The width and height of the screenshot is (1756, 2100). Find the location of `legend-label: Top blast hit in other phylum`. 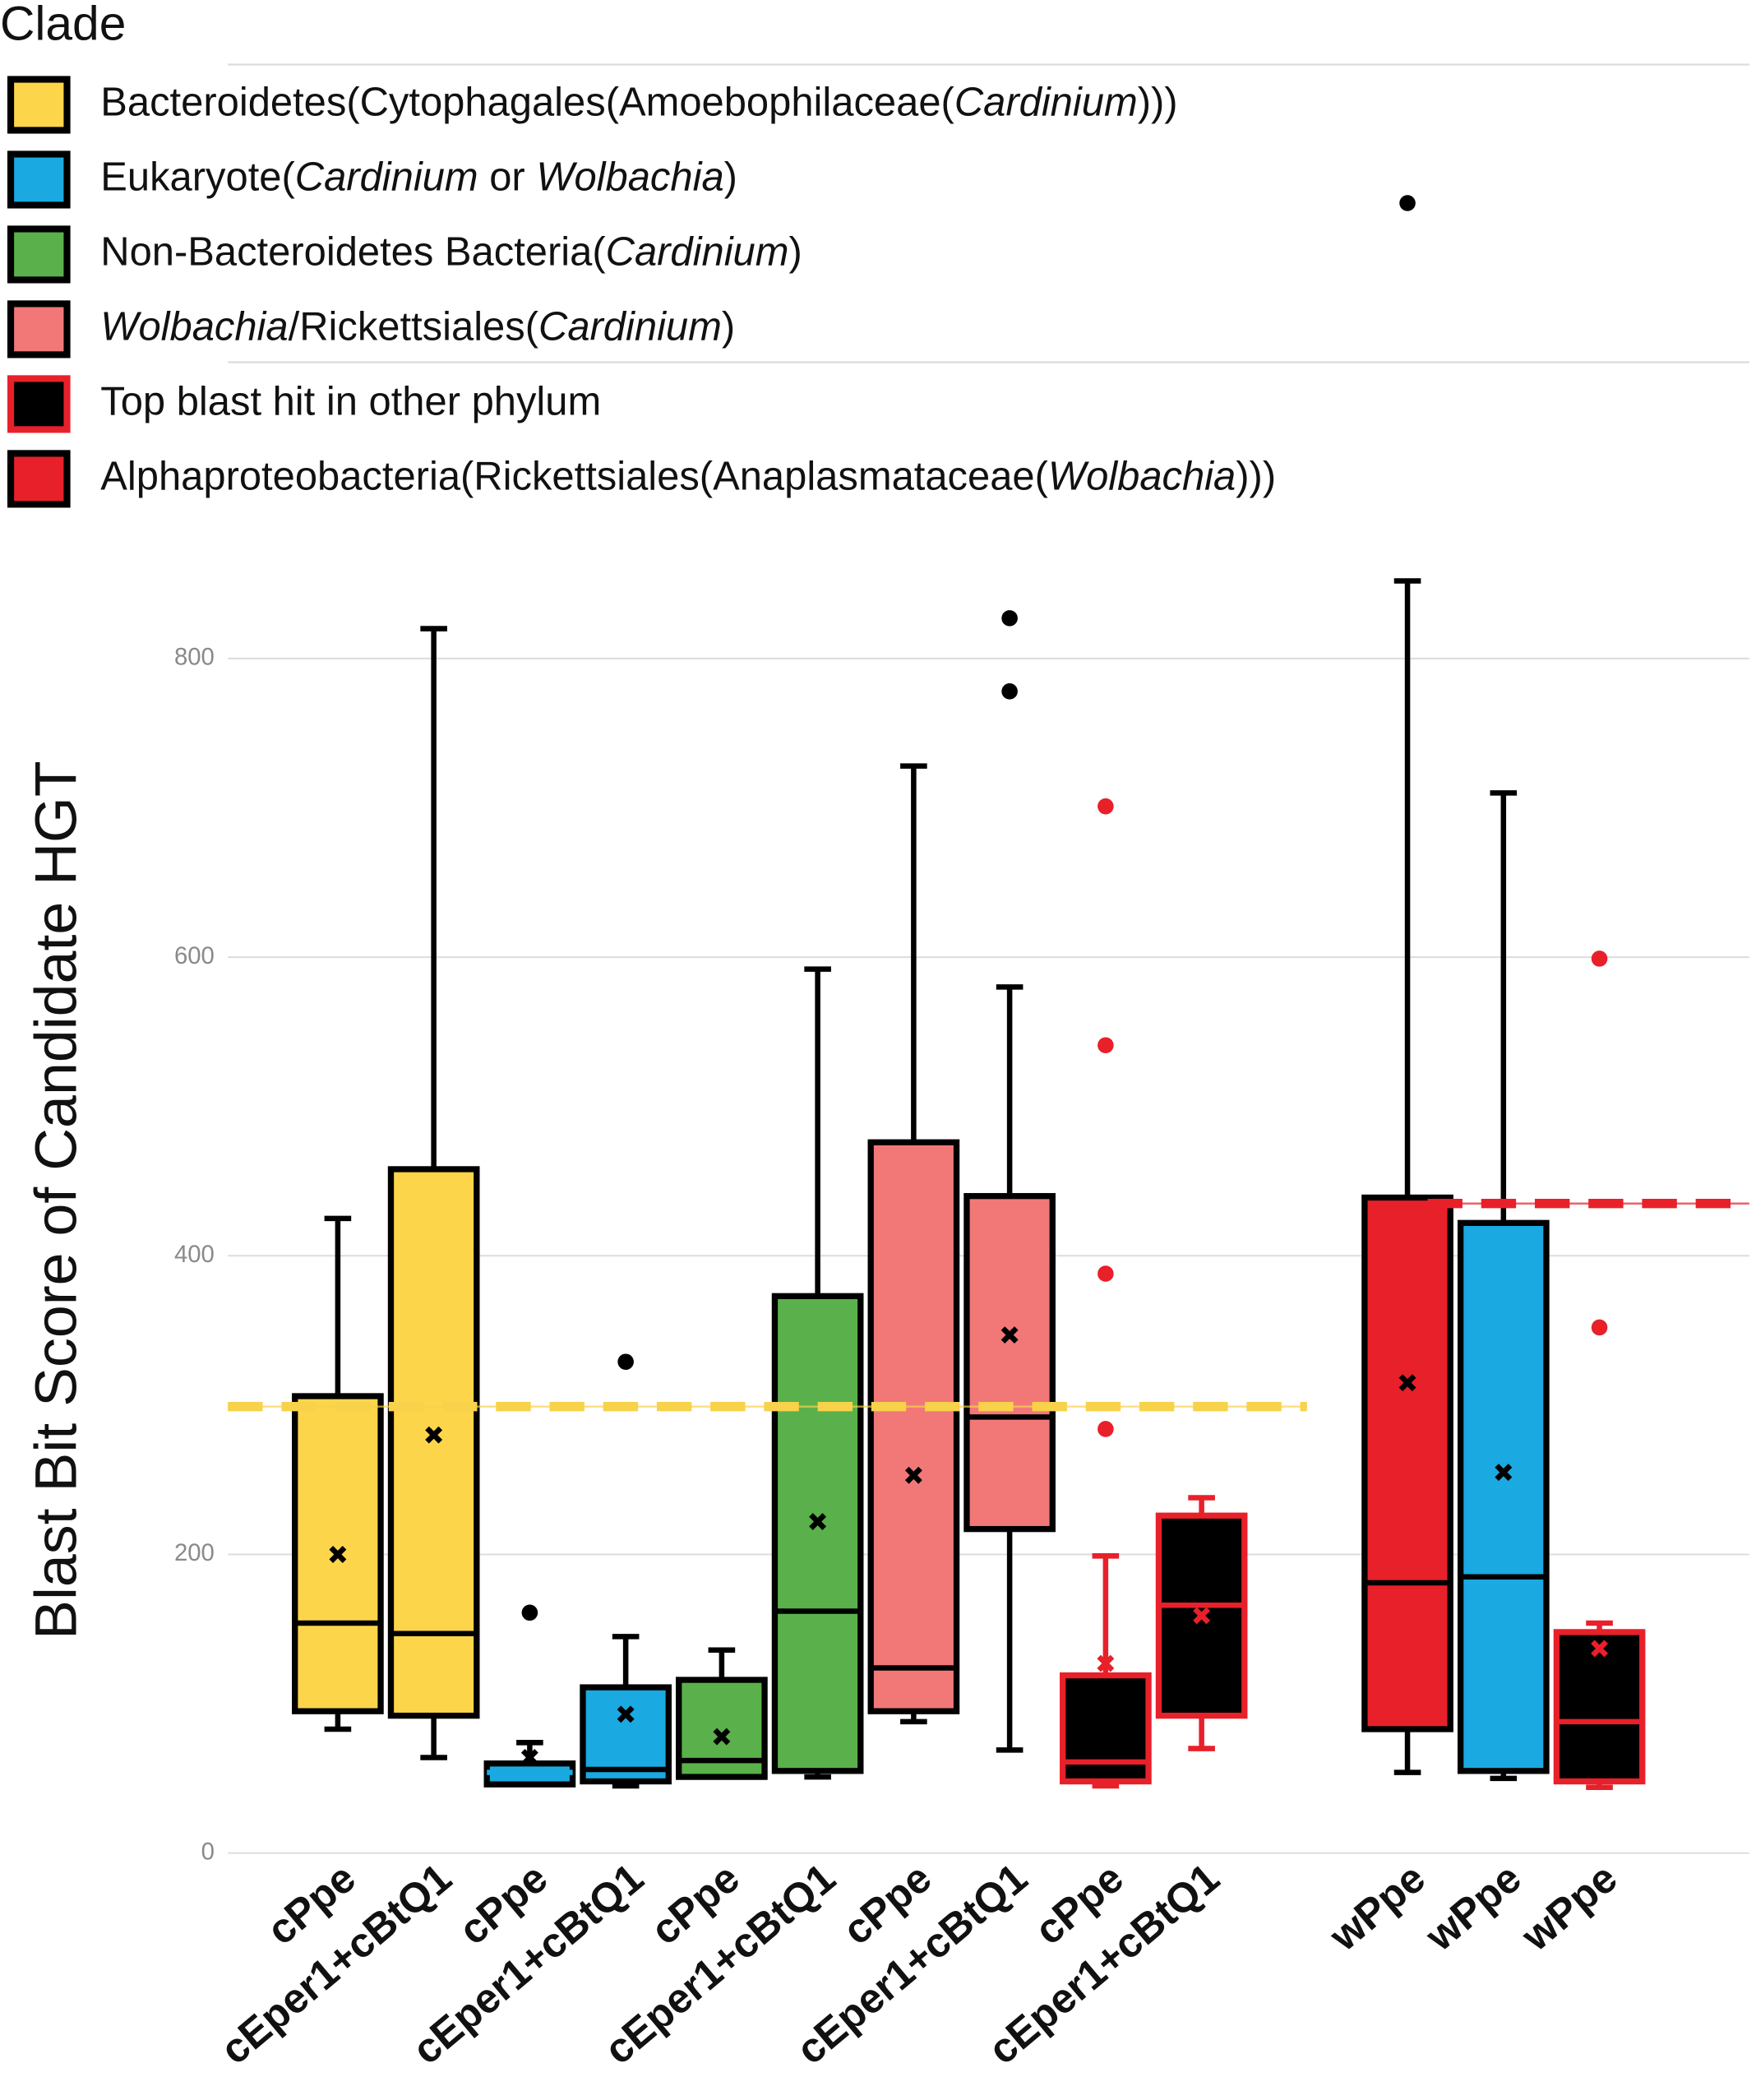

legend-label: Top blast hit in other phylum is located at coordinates (350, 401).